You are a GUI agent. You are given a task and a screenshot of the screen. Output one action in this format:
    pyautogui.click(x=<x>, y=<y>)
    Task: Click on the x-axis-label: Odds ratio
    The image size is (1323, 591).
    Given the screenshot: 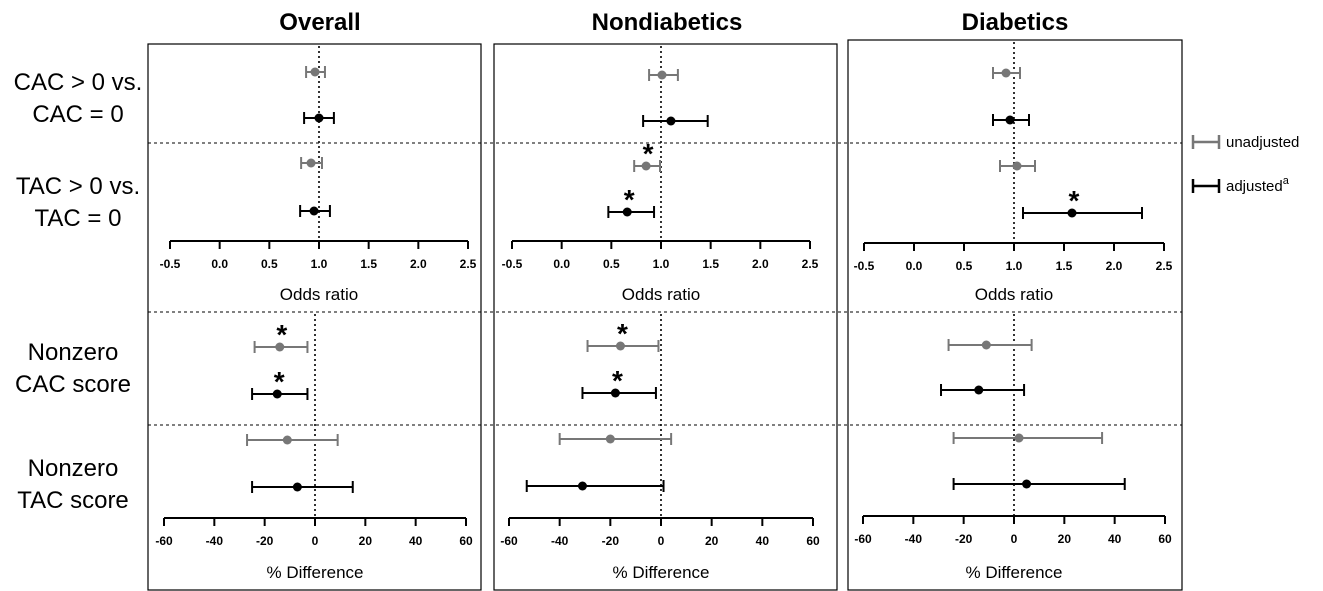 What is the action you would take?
    pyautogui.click(x=661, y=294)
    